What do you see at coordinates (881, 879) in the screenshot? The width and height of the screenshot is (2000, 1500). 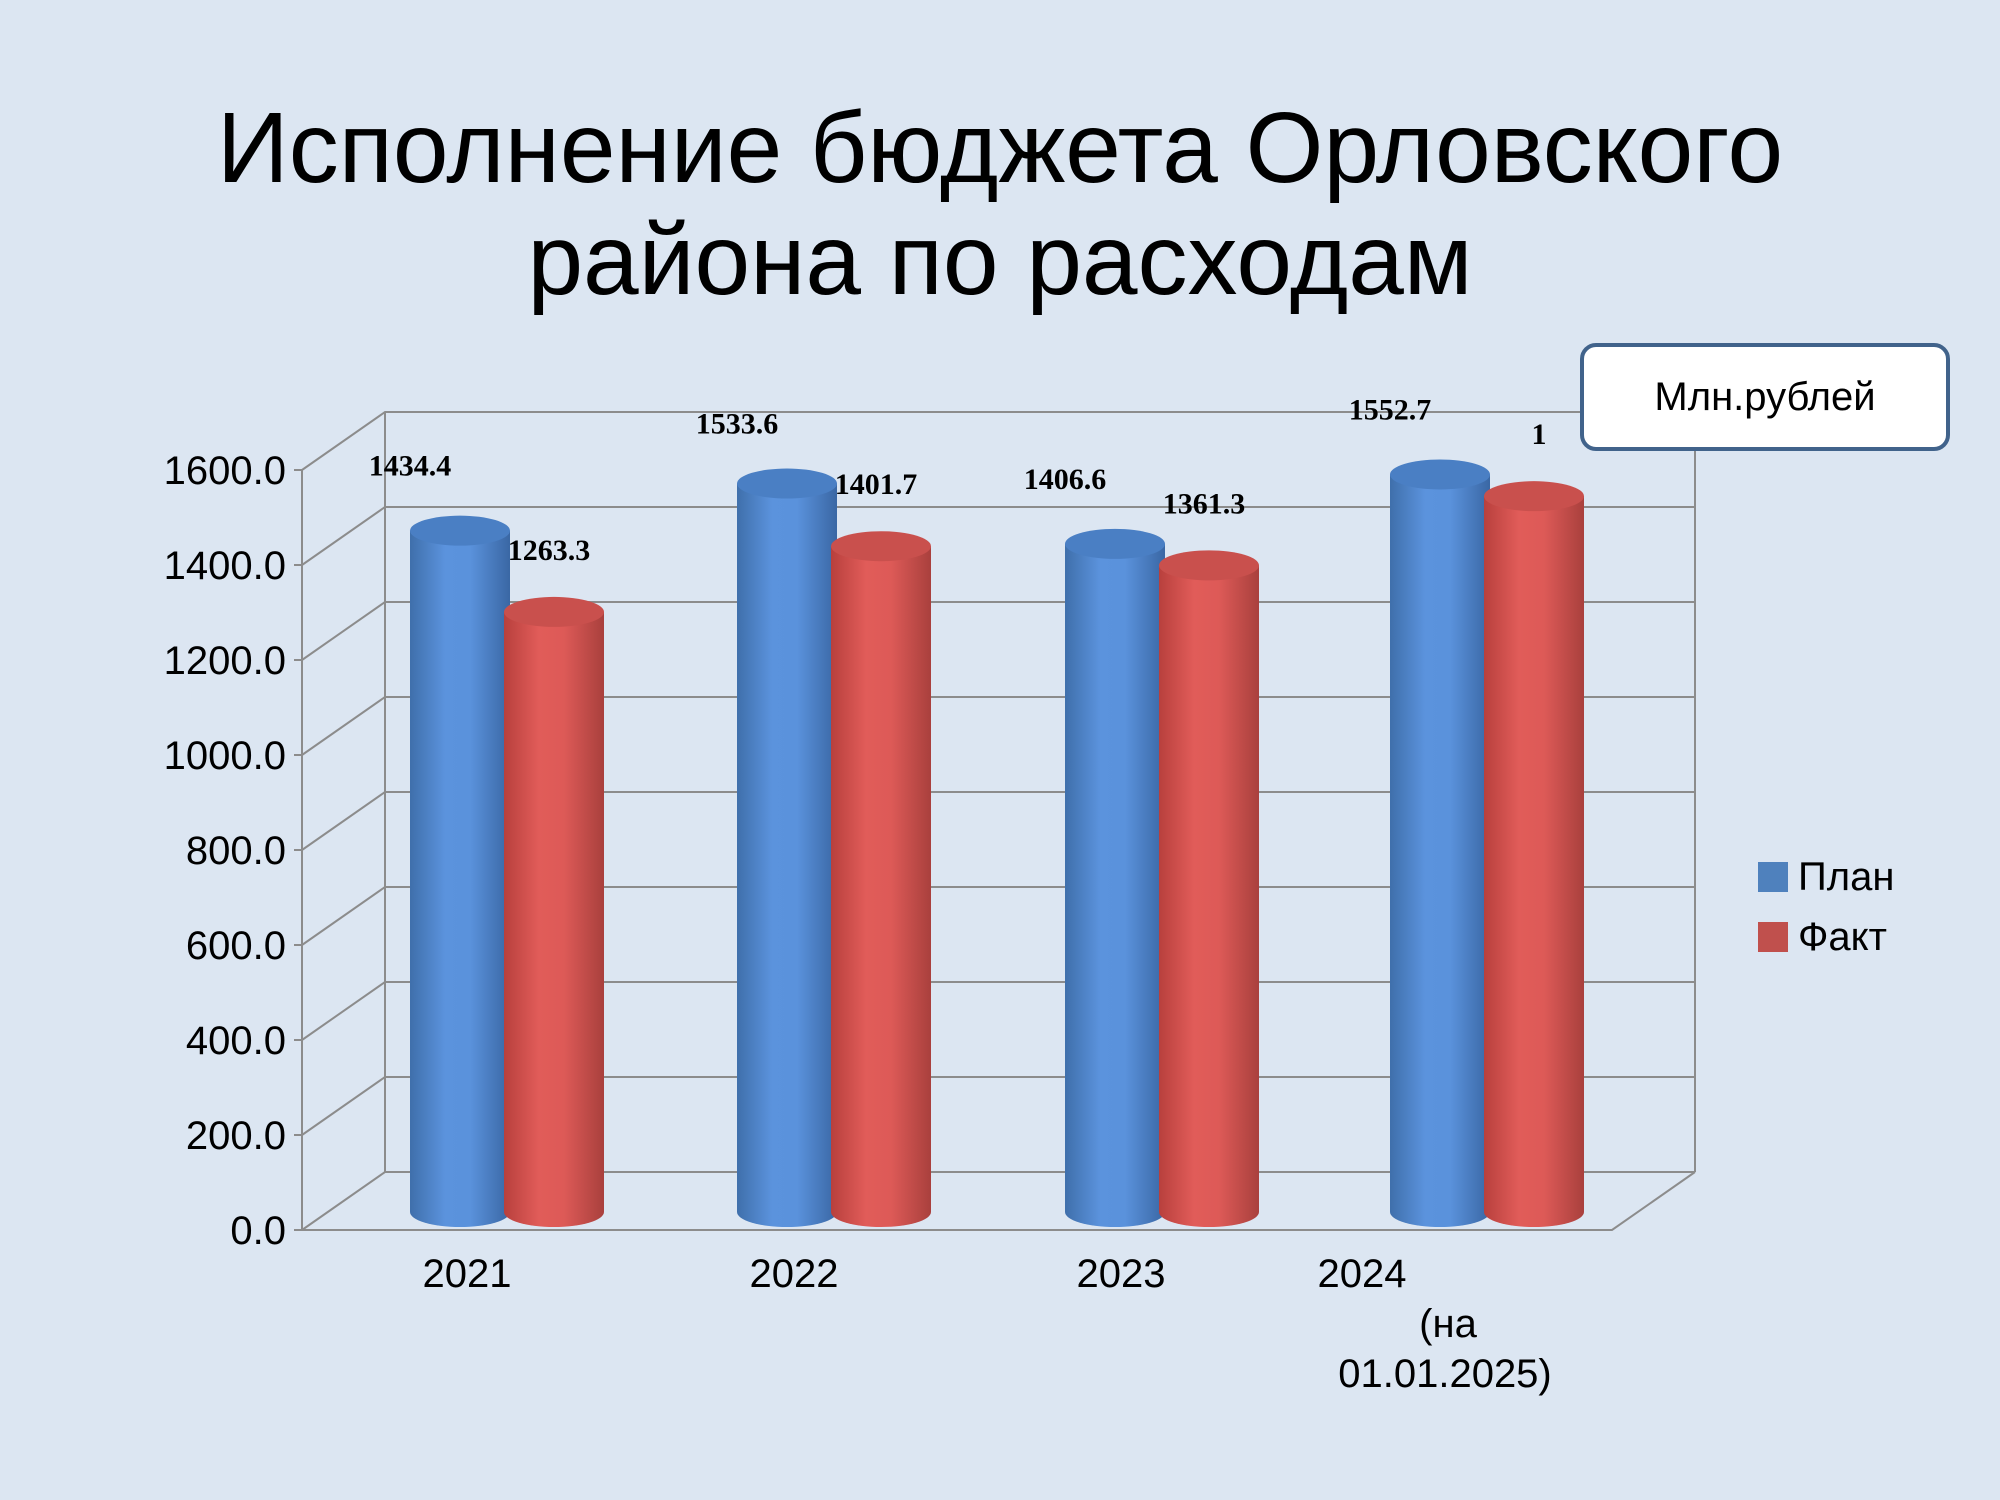 I see `bar-Факт-1` at bounding box center [881, 879].